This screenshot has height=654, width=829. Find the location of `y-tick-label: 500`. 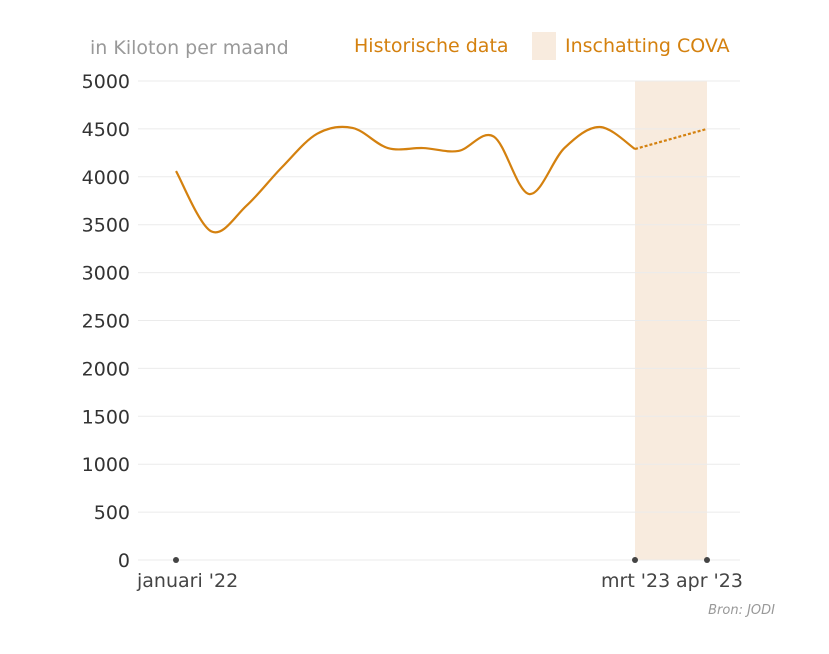

y-tick-label: 500 is located at coordinates (112, 513).